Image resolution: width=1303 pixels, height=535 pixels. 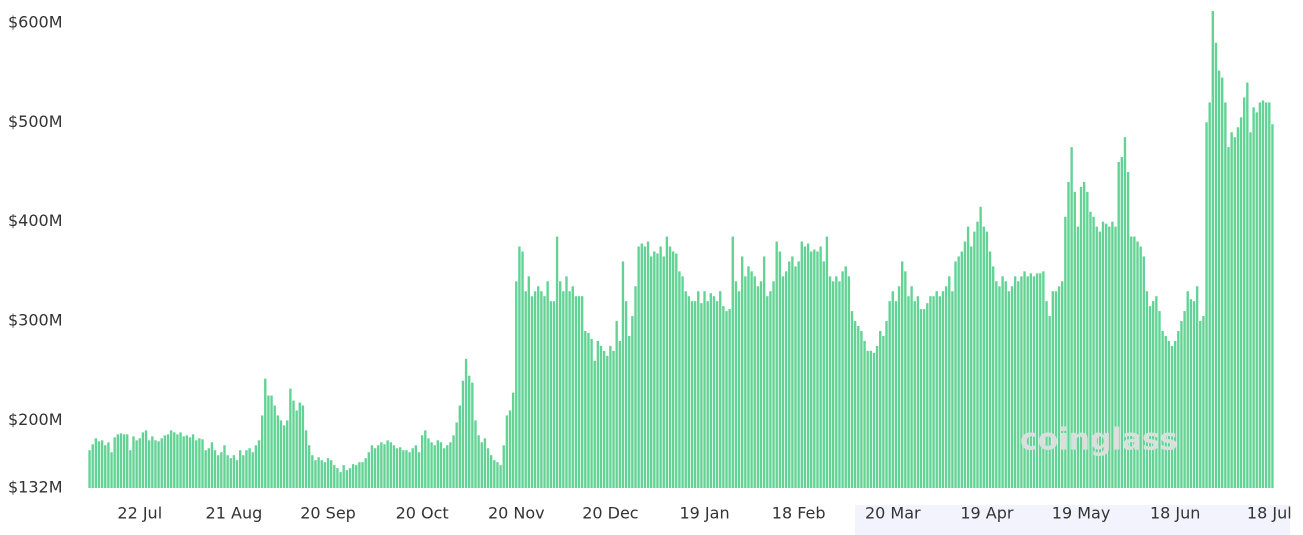 I want to click on x-tick-label: 22 Jul, so click(x=139, y=513).